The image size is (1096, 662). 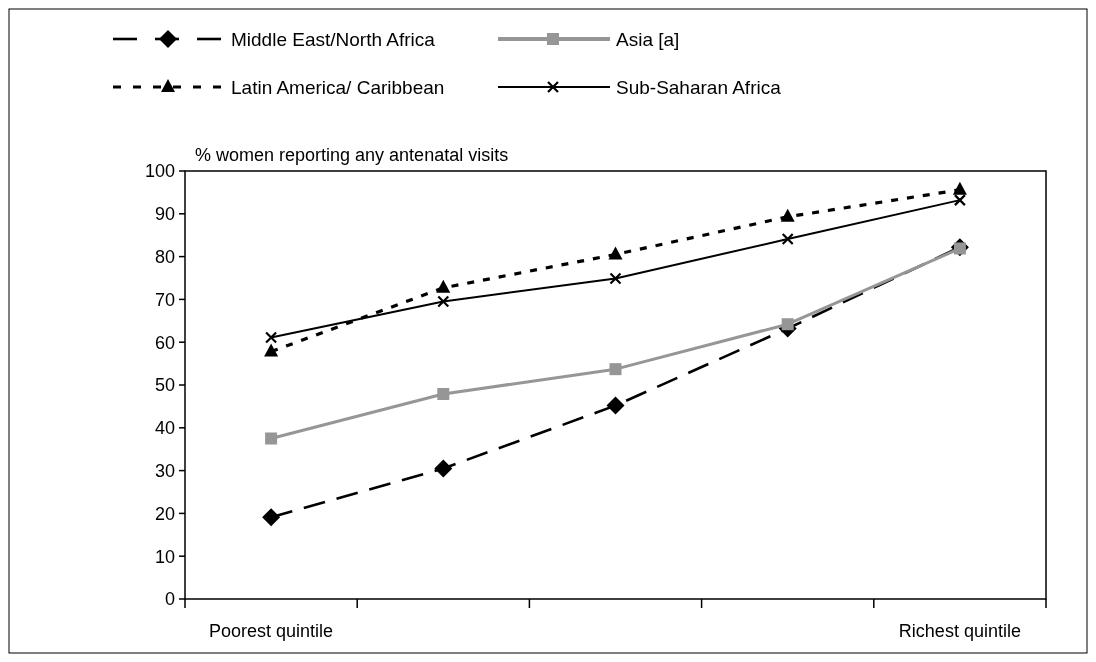 I want to click on legend-label: Asia [a], so click(x=648, y=39).